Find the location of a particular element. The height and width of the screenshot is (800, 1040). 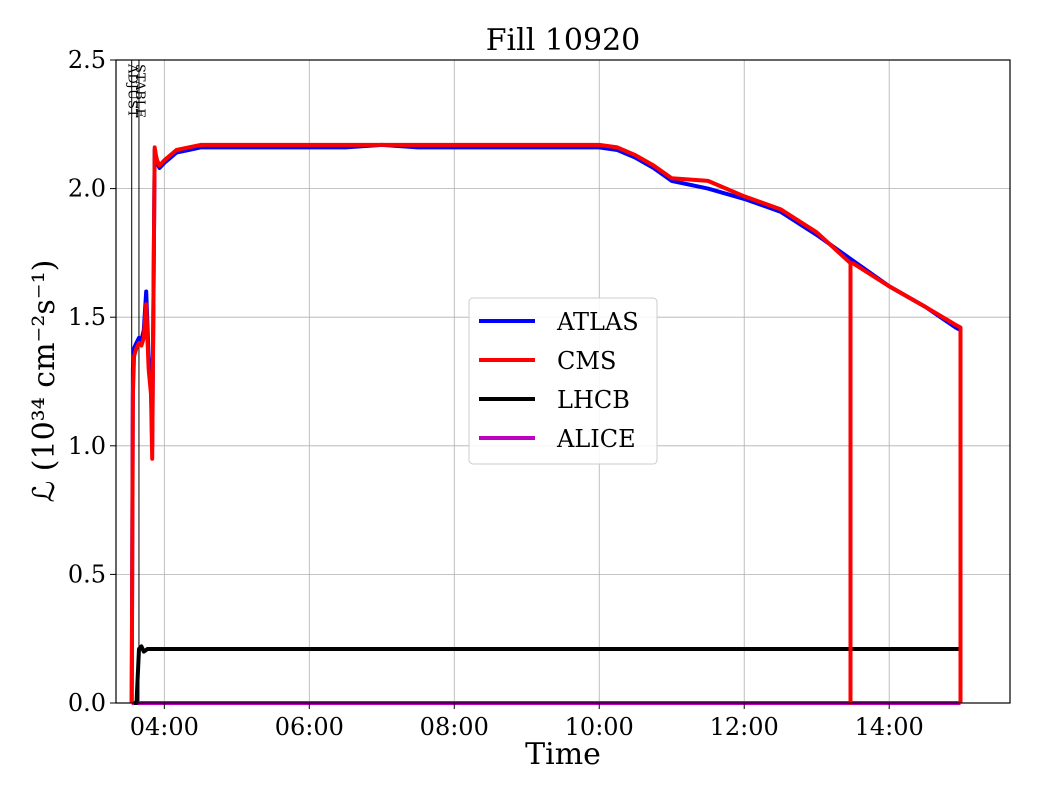

x-tick-label: 14:00 is located at coordinates (889, 727).